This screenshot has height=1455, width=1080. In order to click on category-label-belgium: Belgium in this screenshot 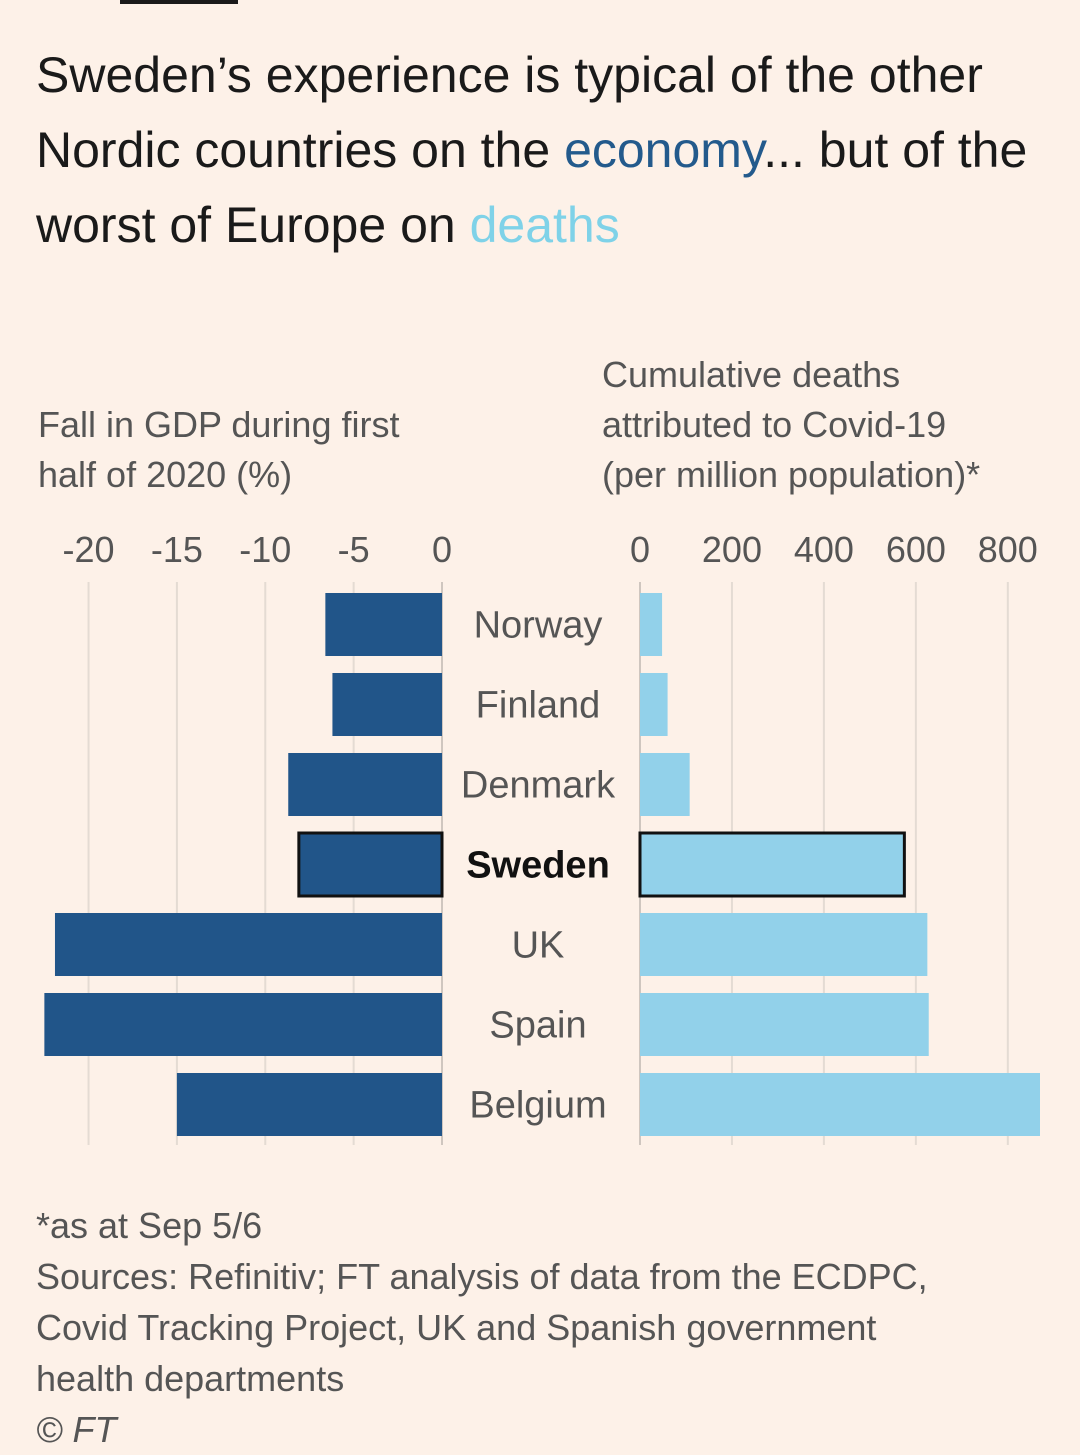, I will do `click(537, 1106)`.